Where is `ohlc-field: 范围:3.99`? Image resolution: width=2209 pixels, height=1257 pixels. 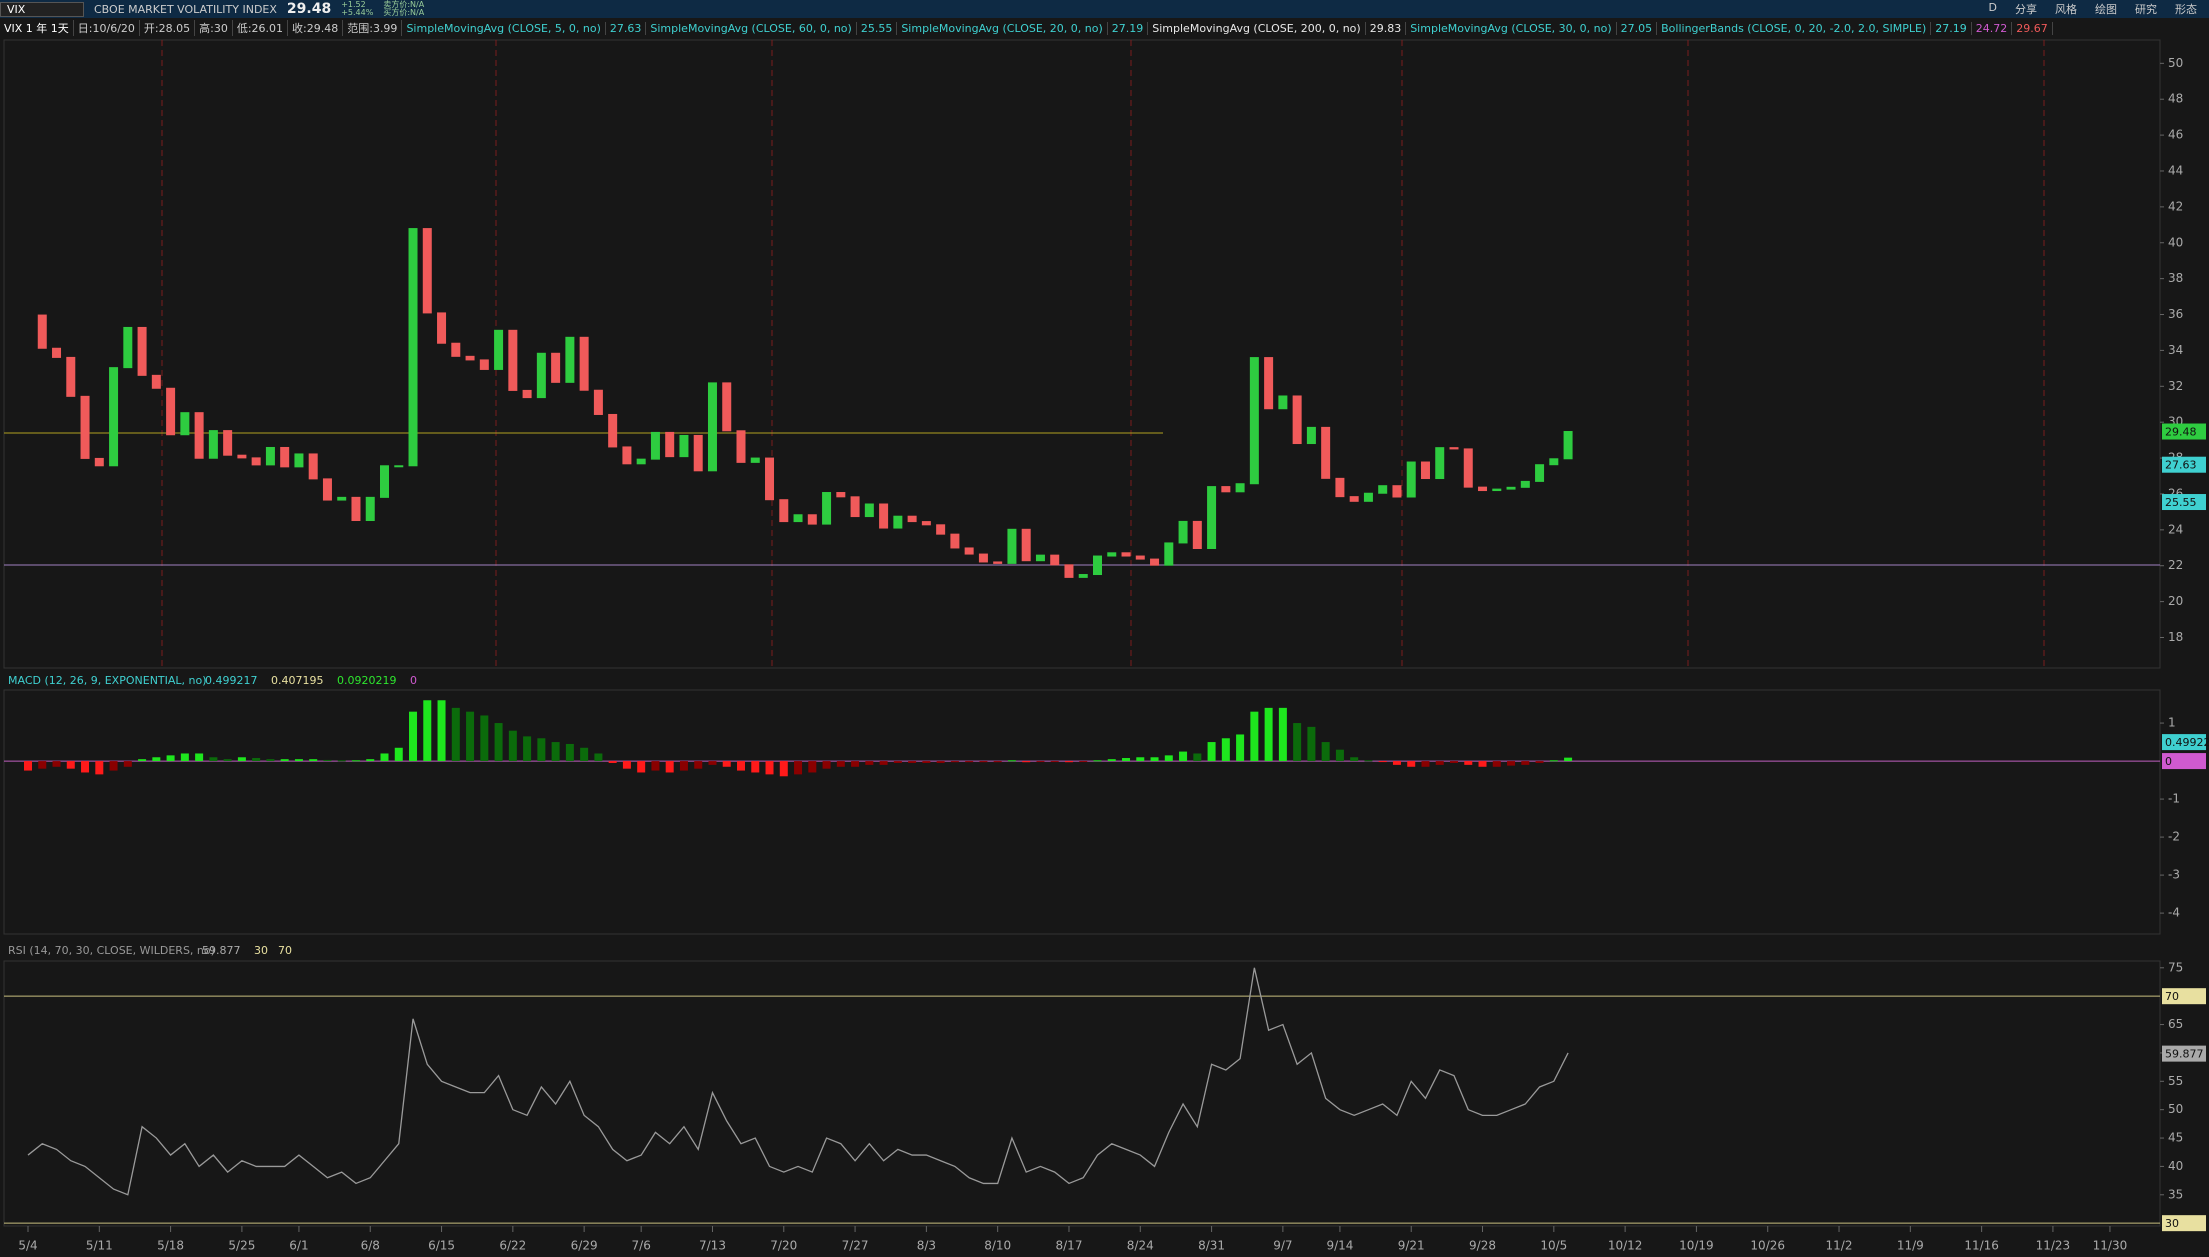
ohlc-field: 范围:3.99 is located at coordinates (373, 28).